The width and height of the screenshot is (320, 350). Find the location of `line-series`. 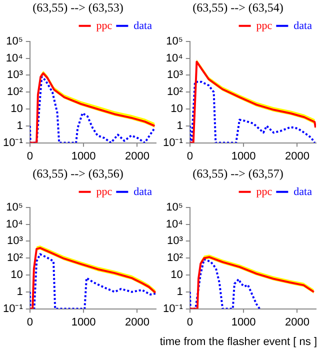

line-series is located at coordinates (225, 283).